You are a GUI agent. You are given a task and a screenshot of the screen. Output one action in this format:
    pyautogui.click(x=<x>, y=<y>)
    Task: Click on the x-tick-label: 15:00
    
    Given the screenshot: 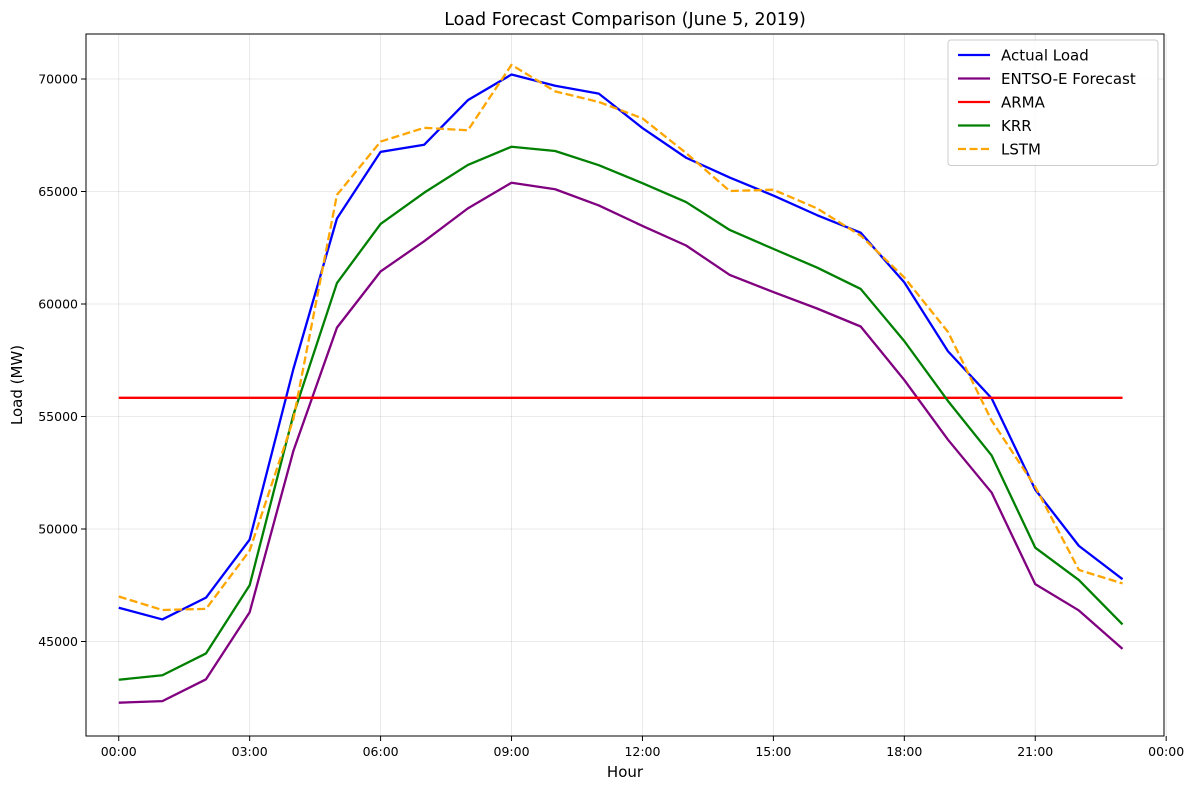 What is the action you would take?
    pyautogui.click(x=773, y=751)
    